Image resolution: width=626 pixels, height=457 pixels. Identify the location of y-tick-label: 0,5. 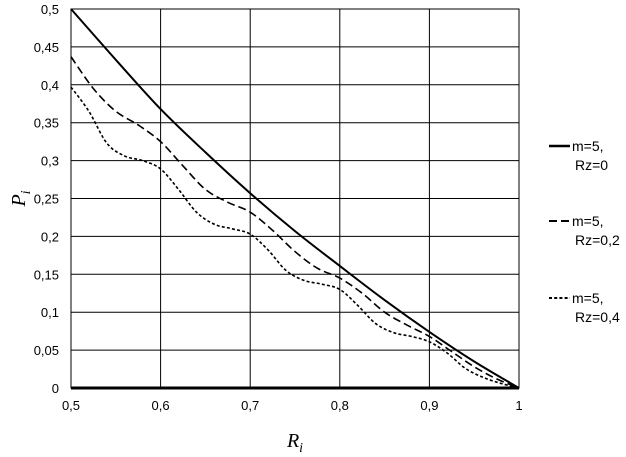
(50, 9).